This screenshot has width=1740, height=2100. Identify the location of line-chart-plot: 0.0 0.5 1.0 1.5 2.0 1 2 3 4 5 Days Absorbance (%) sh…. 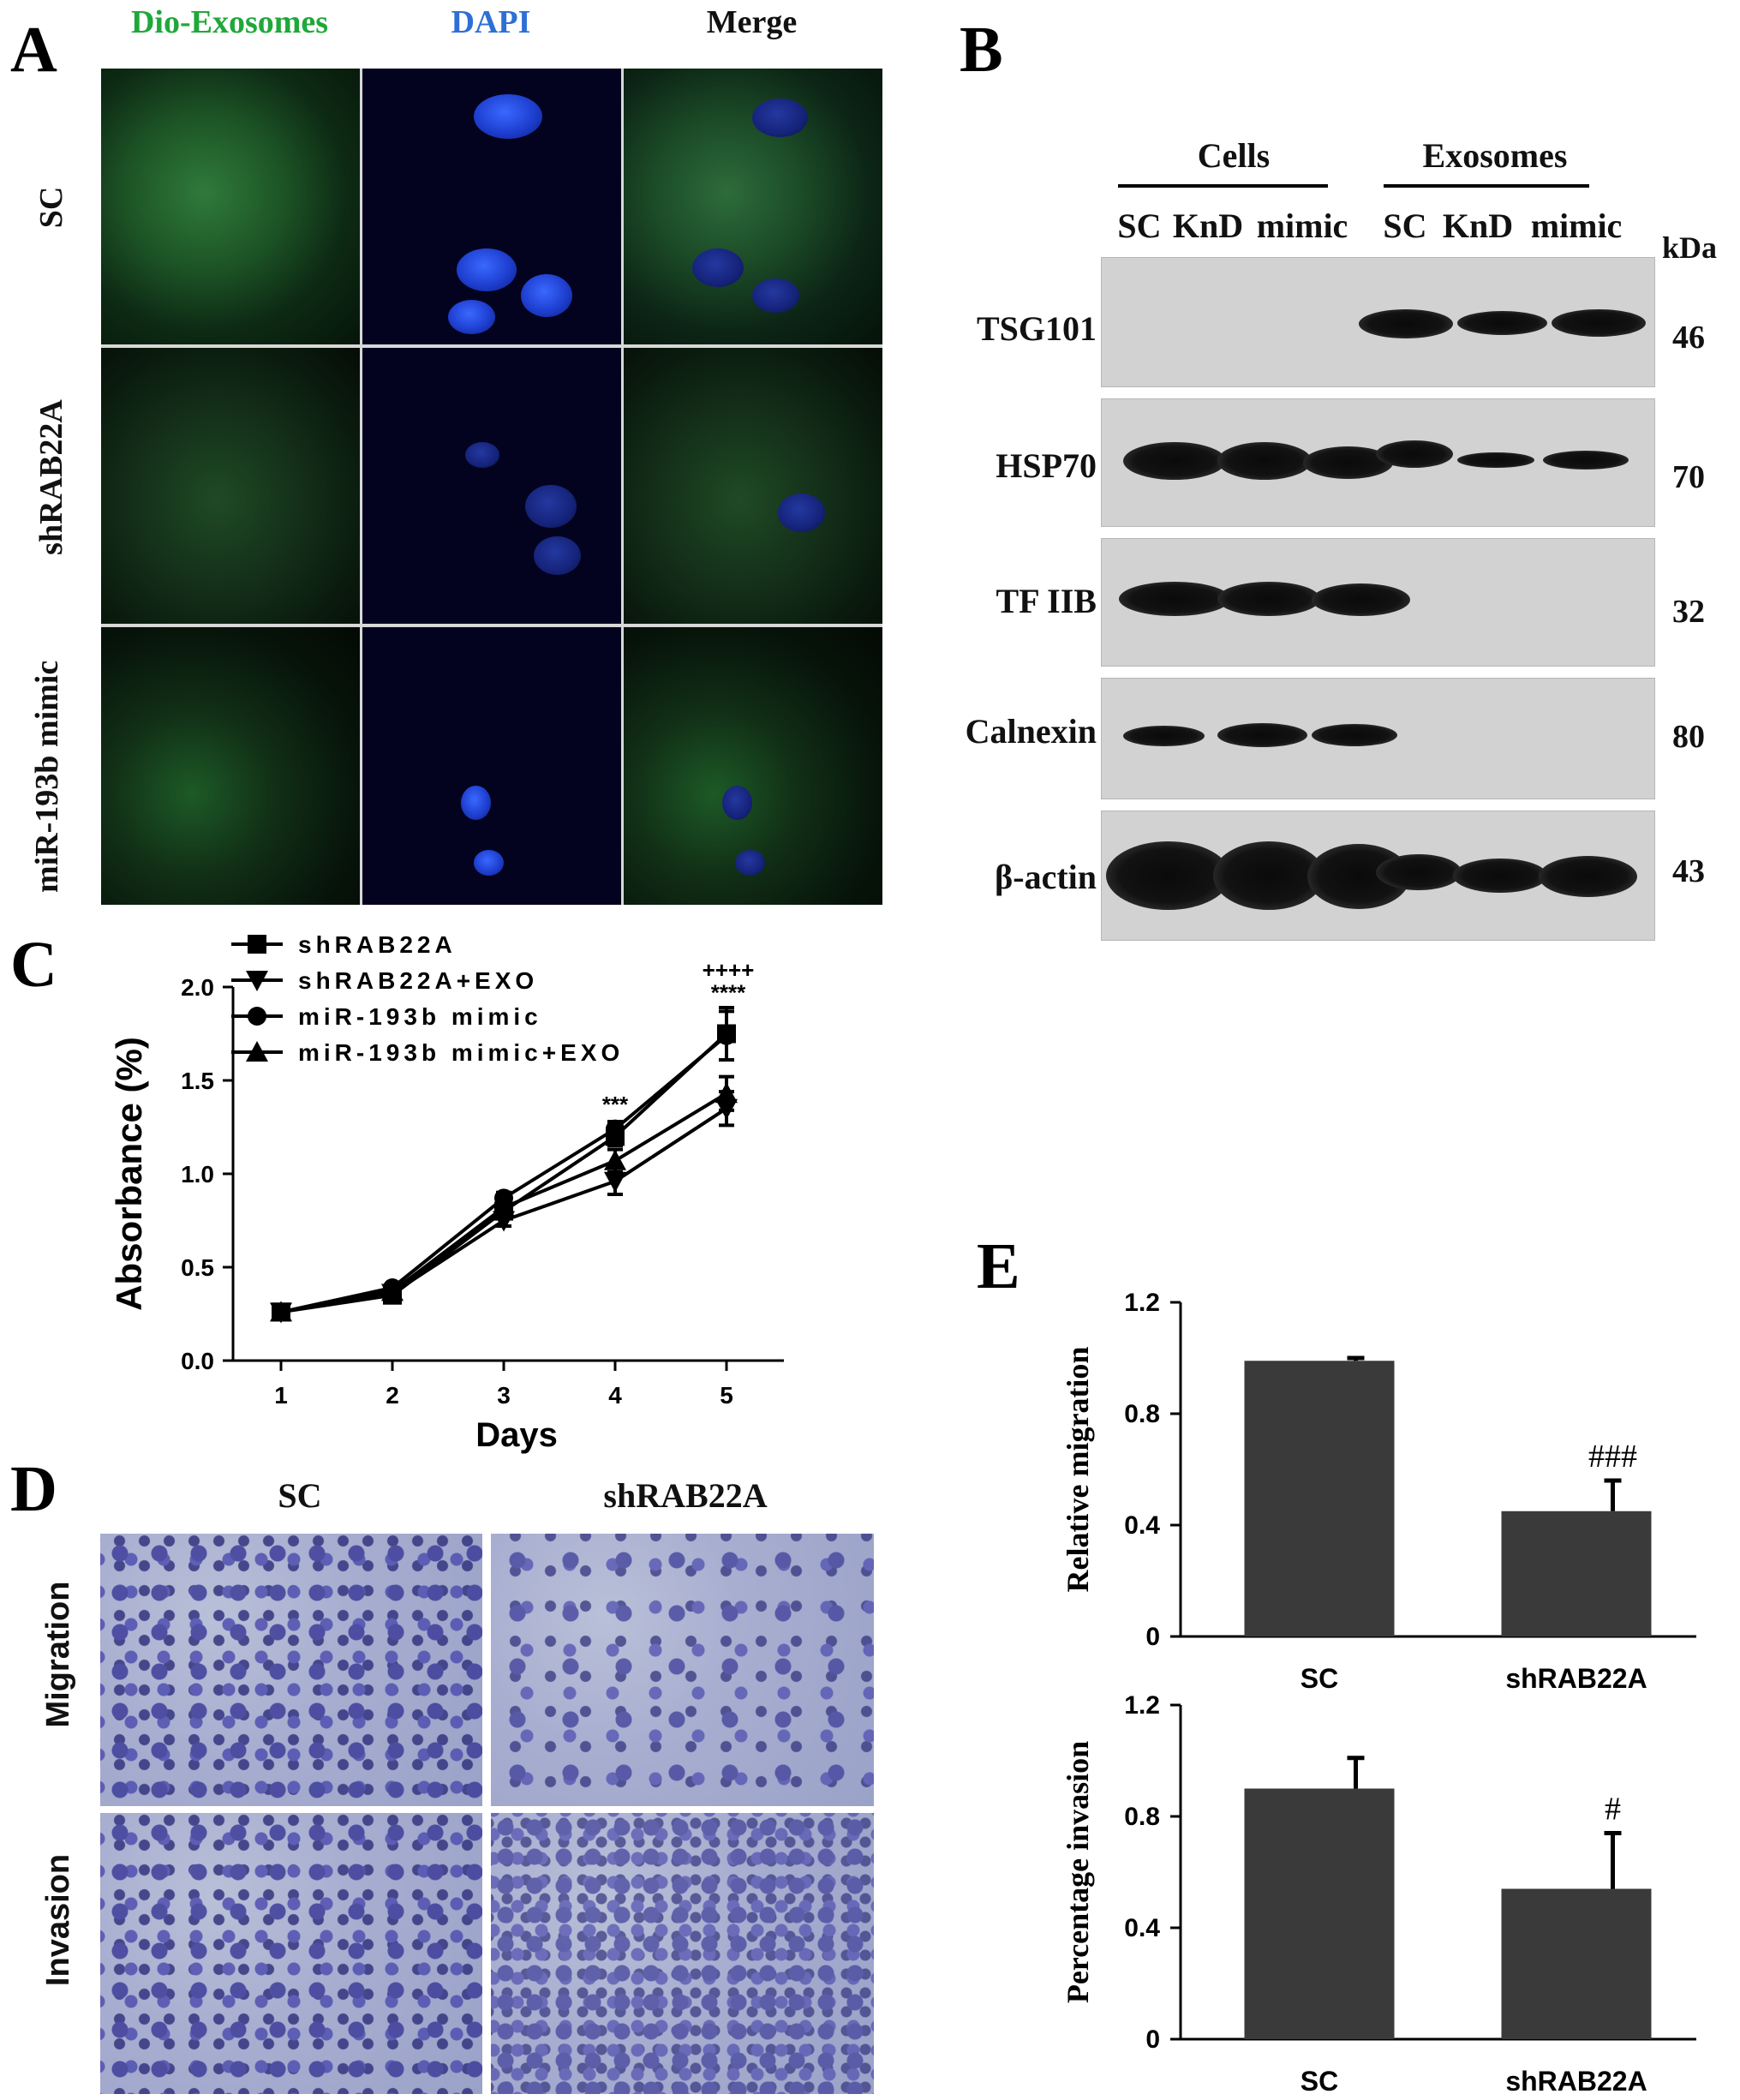
(446, 1192).